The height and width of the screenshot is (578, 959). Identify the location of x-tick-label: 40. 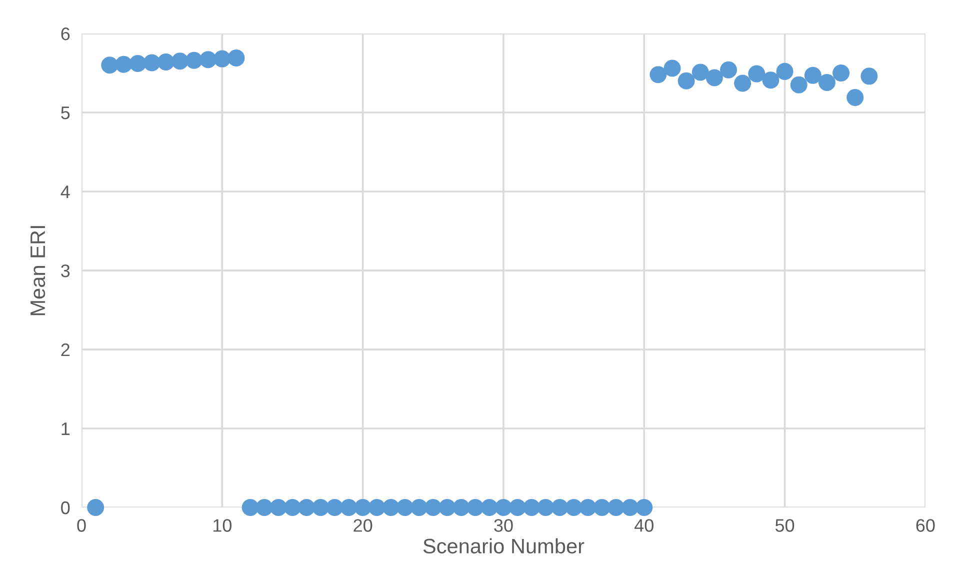
(644, 525).